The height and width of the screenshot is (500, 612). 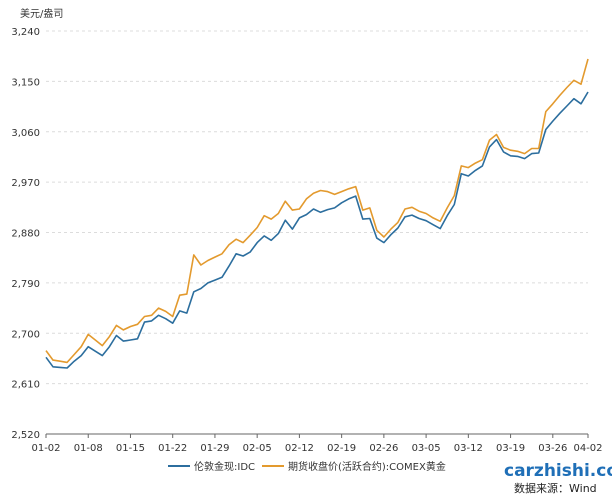 What do you see at coordinates (25, 133) in the screenshot?
I see `y-tick-label: 3,060` at bounding box center [25, 133].